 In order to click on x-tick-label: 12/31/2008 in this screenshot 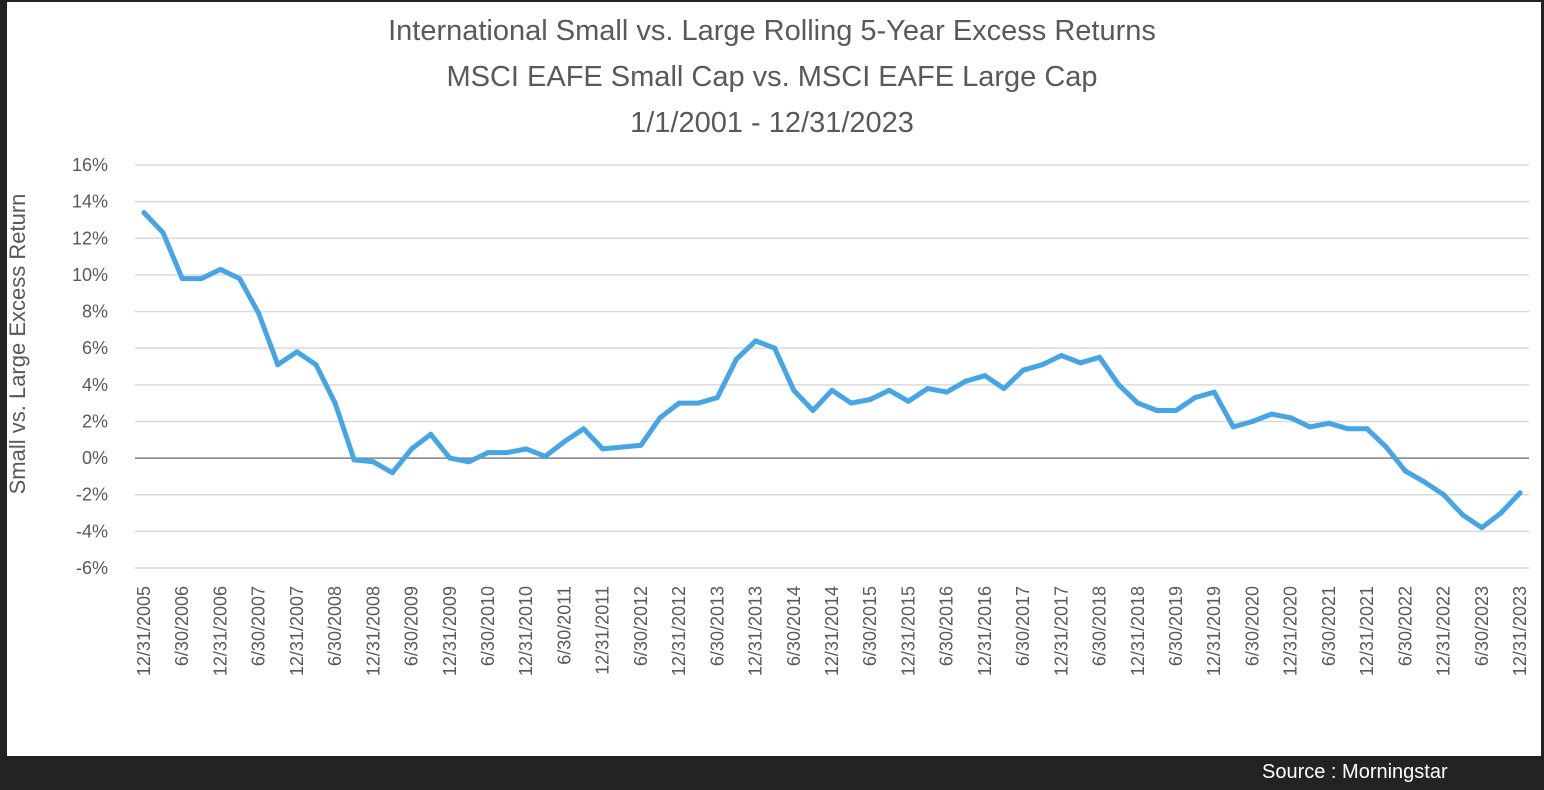, I will do `click(373, 631)`.